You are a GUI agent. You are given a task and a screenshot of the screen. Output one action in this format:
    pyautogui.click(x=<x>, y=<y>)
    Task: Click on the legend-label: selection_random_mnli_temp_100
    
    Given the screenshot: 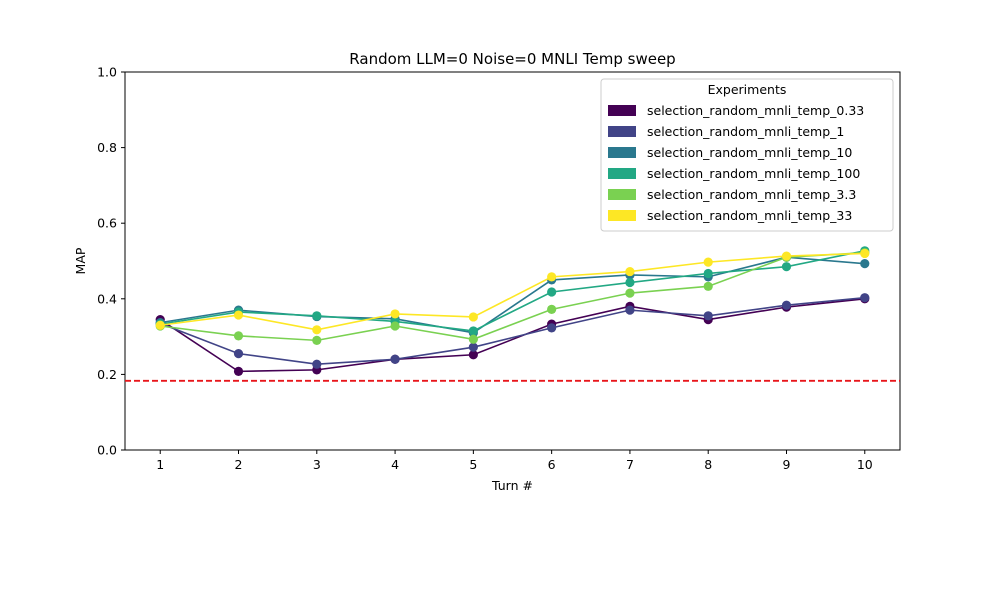 What is the action you would take?
    pyautogui.click(x=753, y=173)
    